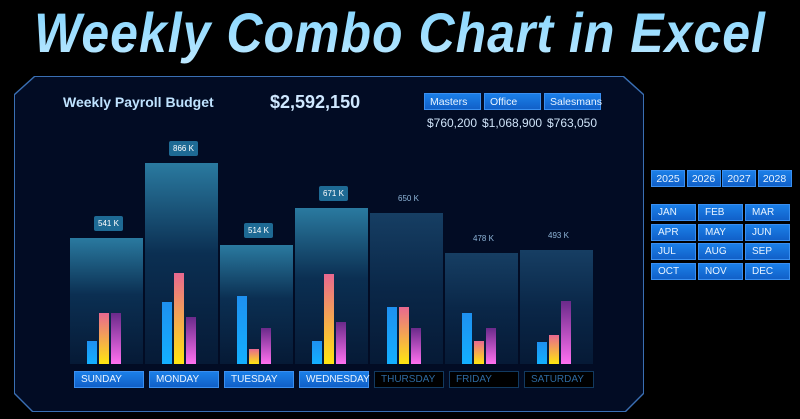  What do you see at coordinates (720, 252) in the screenshot?
I see `month-button-aug: AUG` at bounding box center [720, 252].